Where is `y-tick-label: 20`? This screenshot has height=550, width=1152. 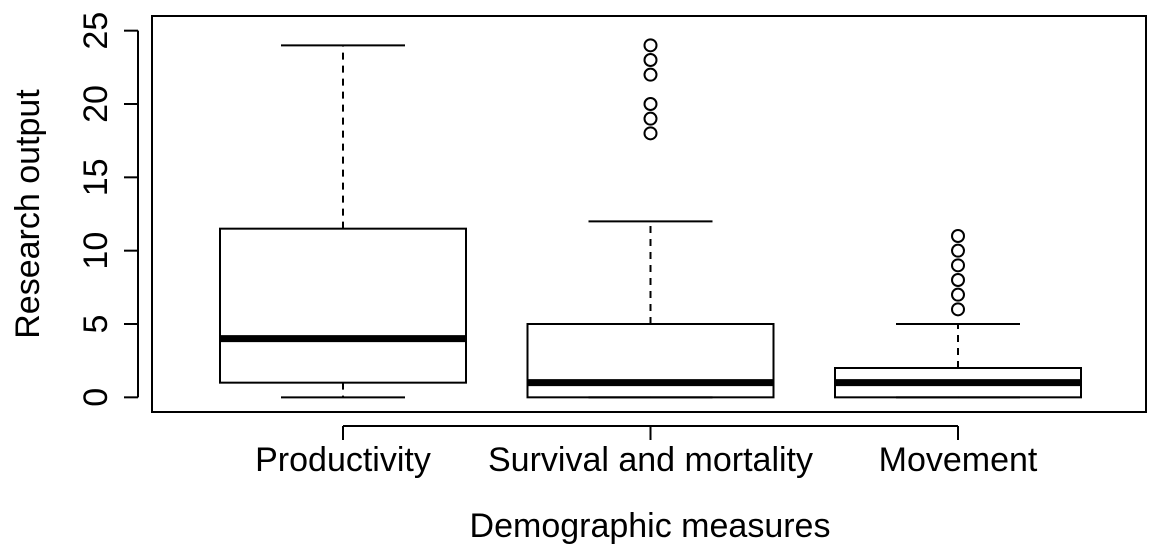 y-tick-label: 20 is located at coordinates (96, 104).